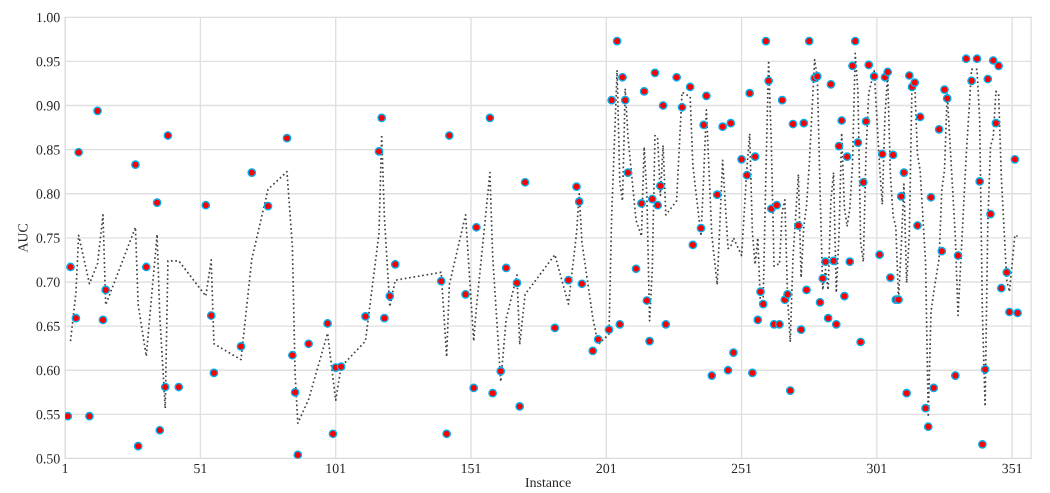  Describe the element at coordinates (65, 468) in the screenshot. I see `x-tick-label: 1` at that location.